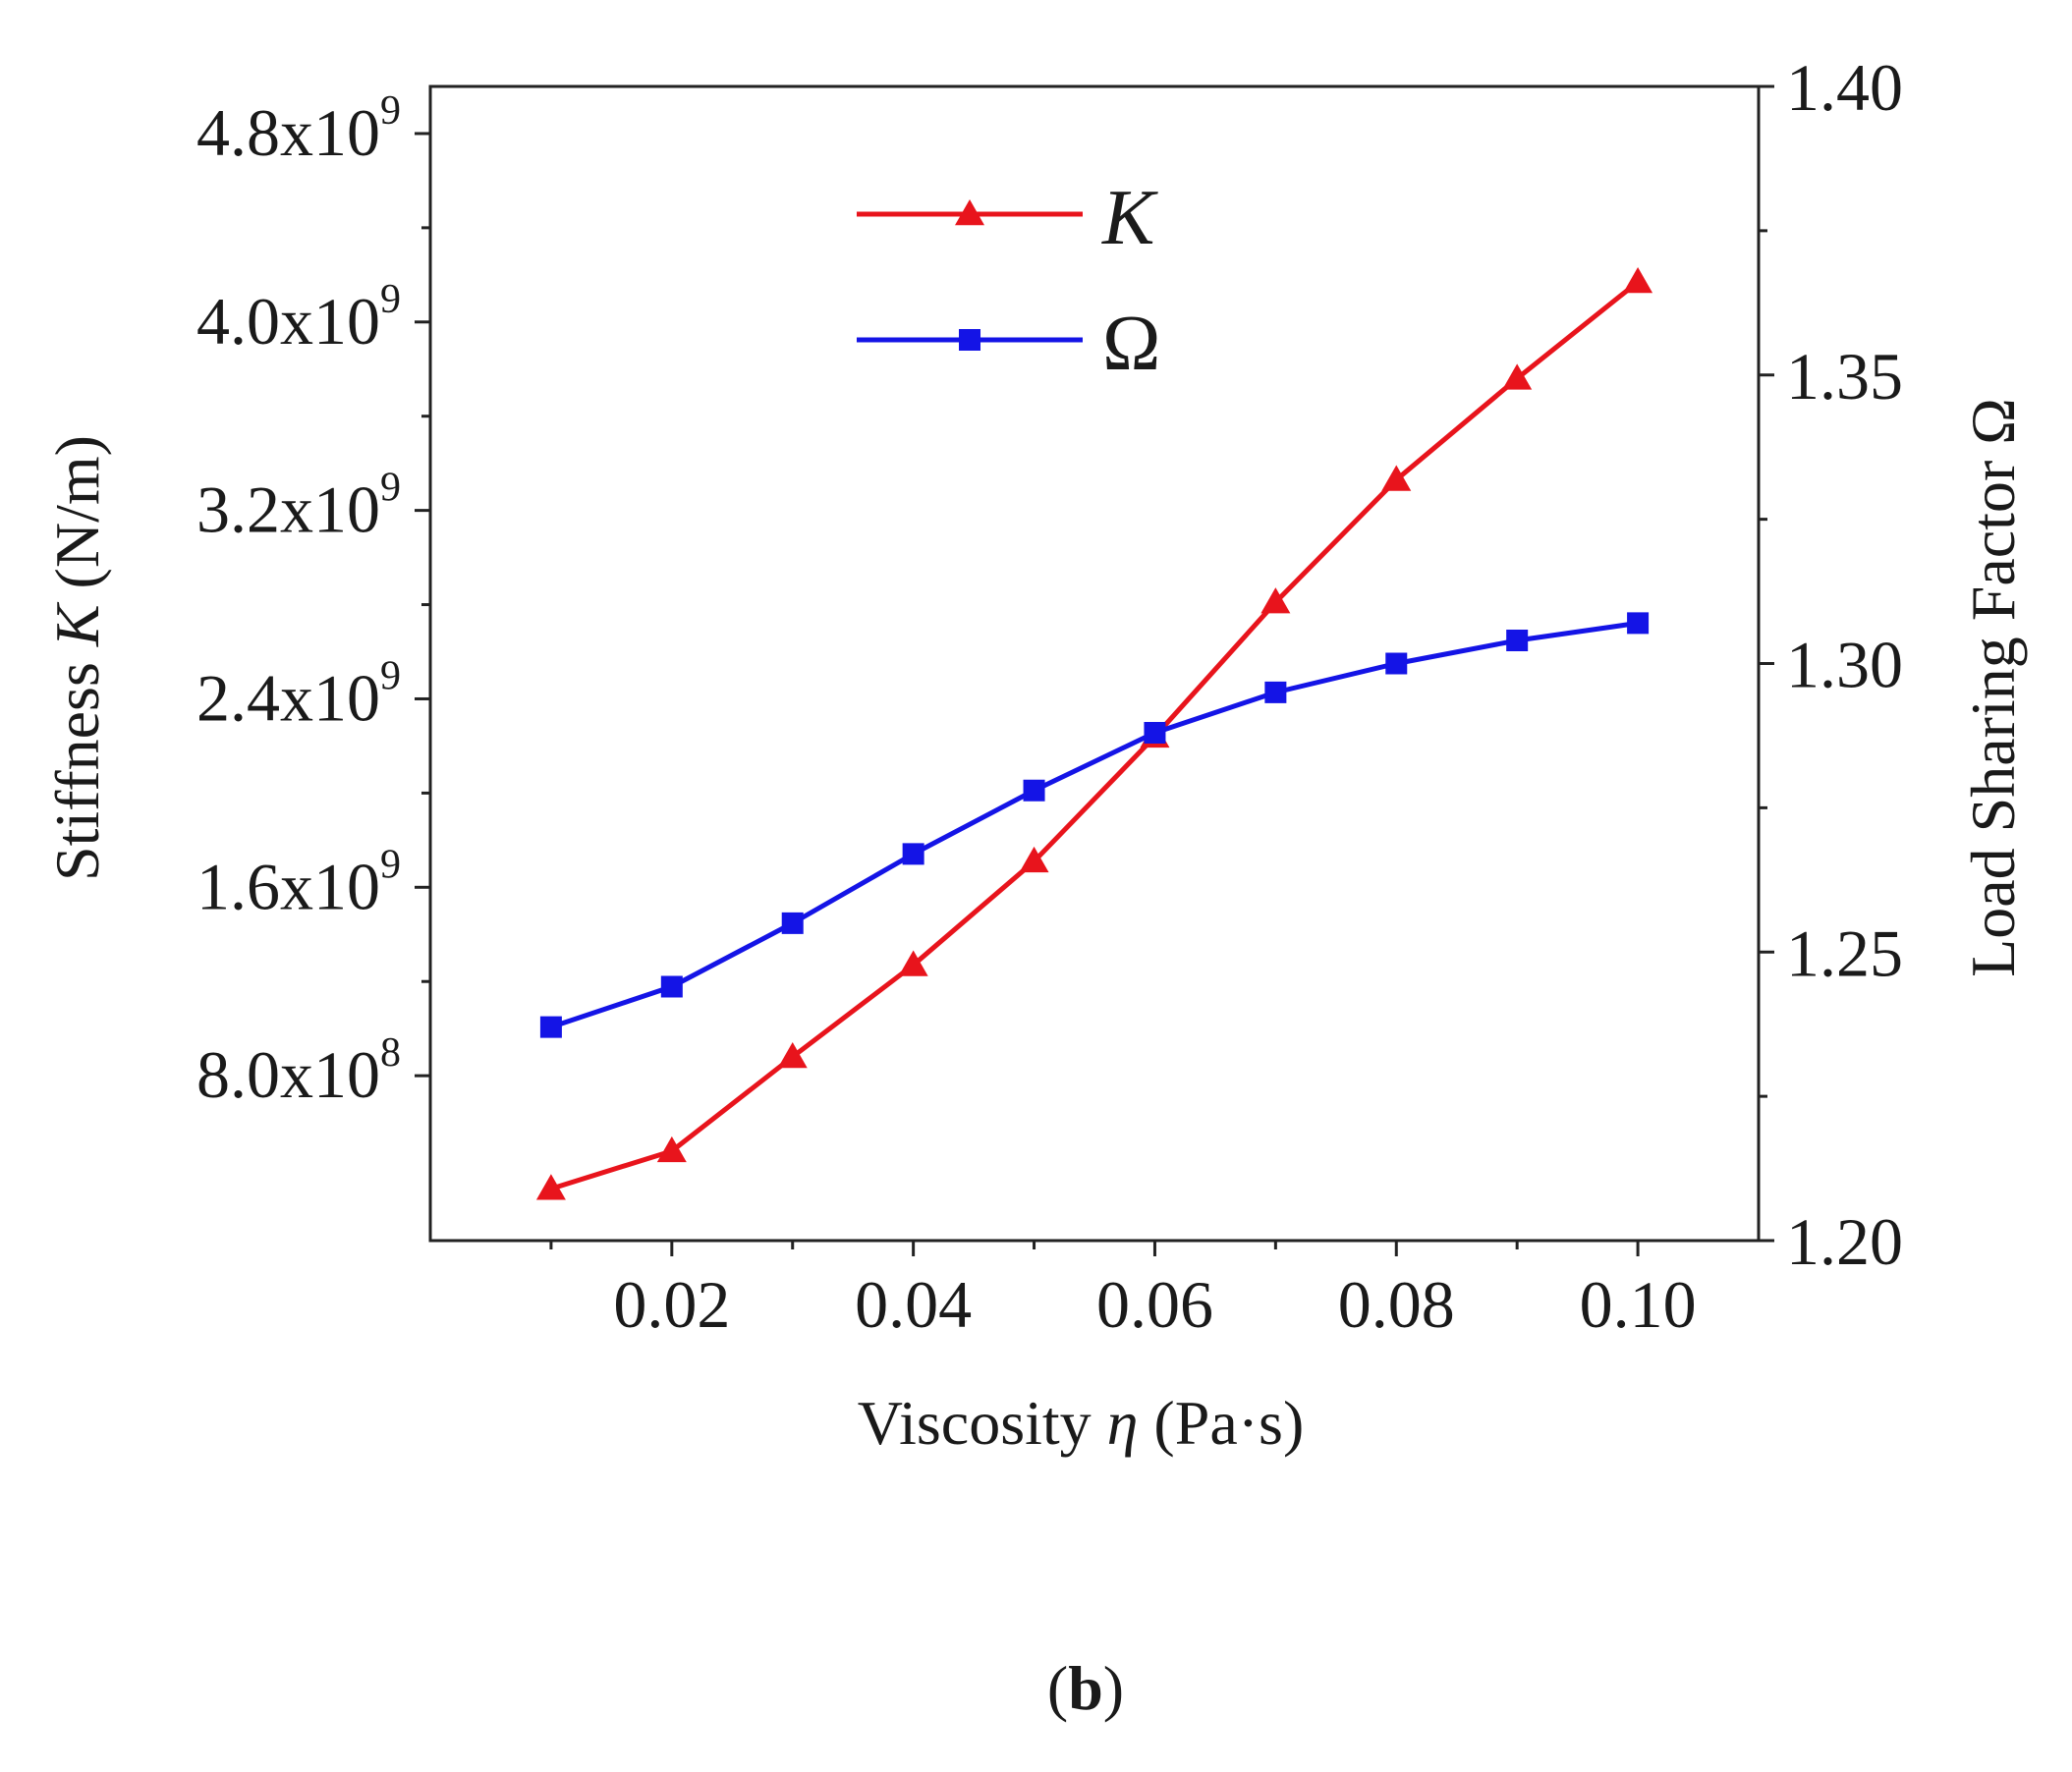 The image size is (2072, 1772). What do you see at coordinates (1638, 1304) in the screenshot?
I see `x-tick-label: 0.10` at bounding box center [1638, 1304].